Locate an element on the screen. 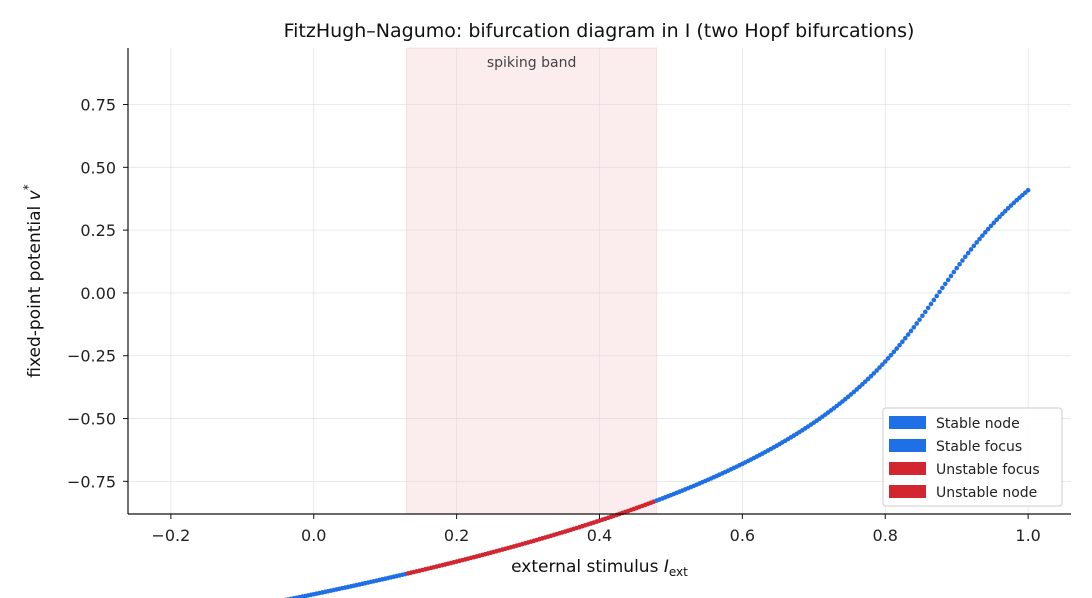  y-tick-label: 0.50 is located at coordinates (98, 167).